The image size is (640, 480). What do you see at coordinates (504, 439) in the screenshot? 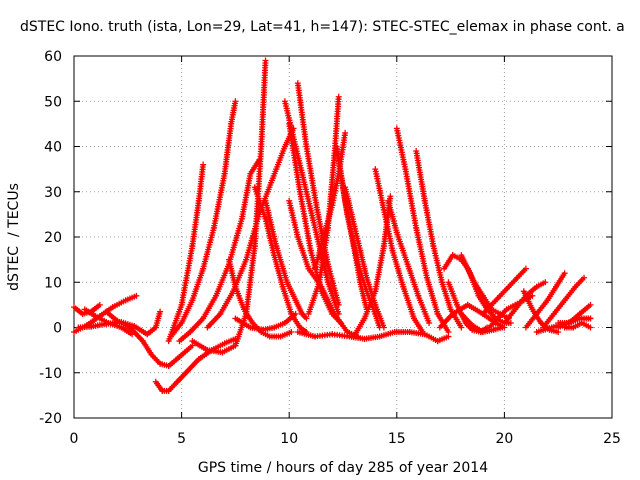
I see `x-tick-label: 20` at bounding box center [504, 439].